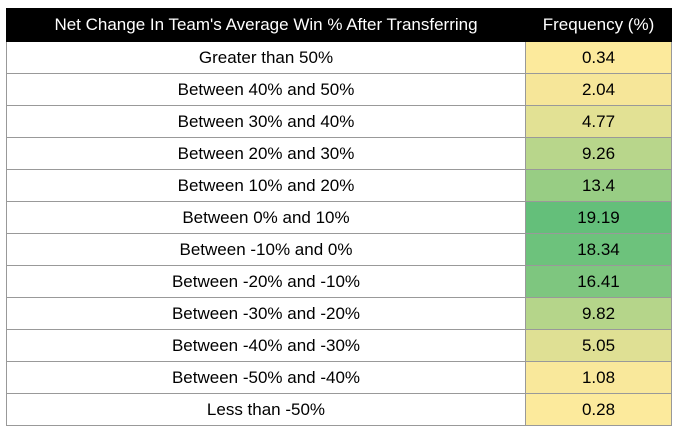  Describe the element at coordinates (598, 121) in the screenshot. I see `frequency-value-cell: 4.77` at that location.